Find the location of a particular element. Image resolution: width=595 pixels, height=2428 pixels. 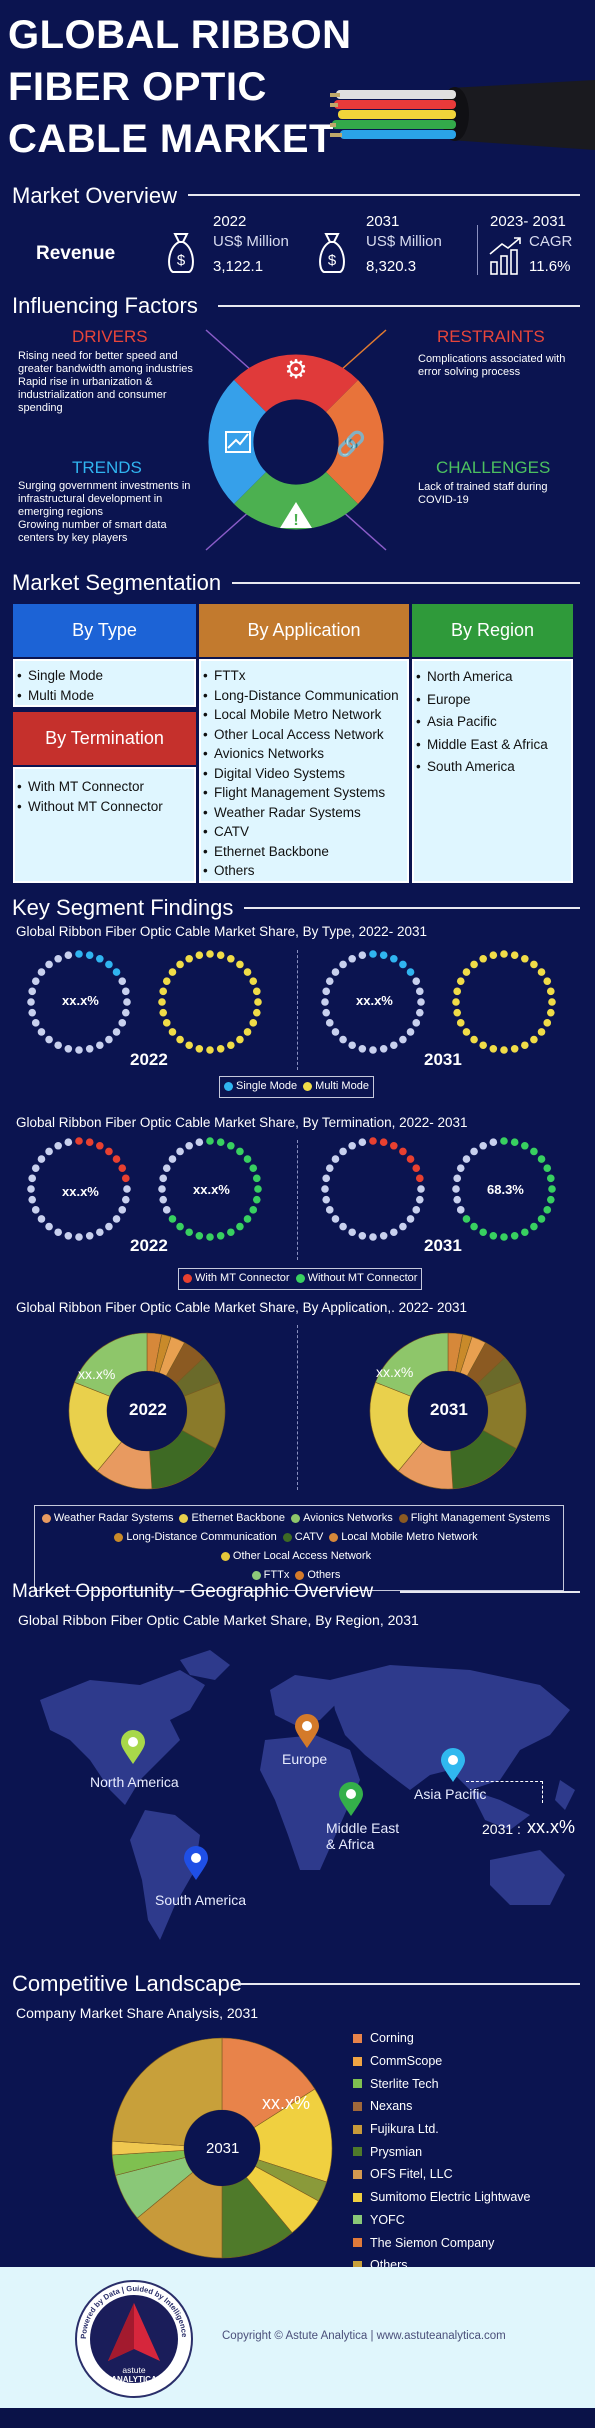

legend-item: Flight Management Systems is located at coordinates (474, 1518).